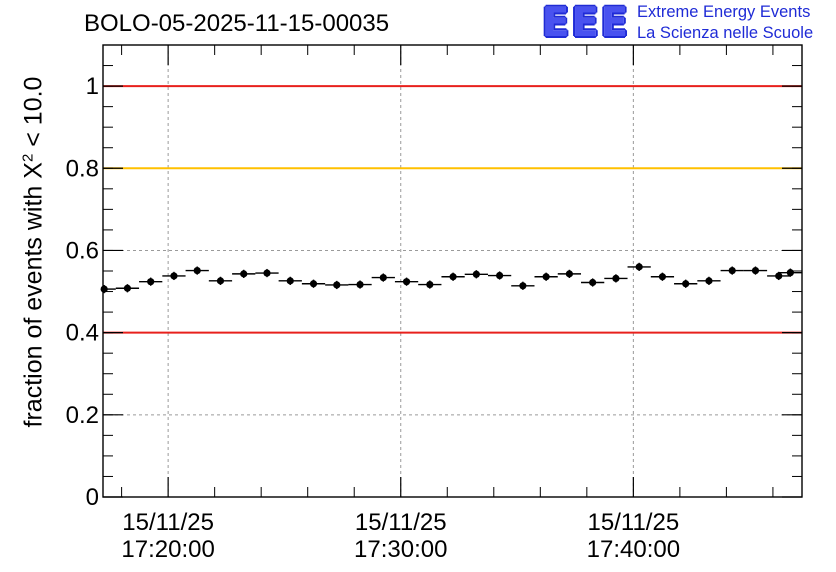 The image size is (836, 572). I want to click on logo-mark: EEE, so click(586, 23).